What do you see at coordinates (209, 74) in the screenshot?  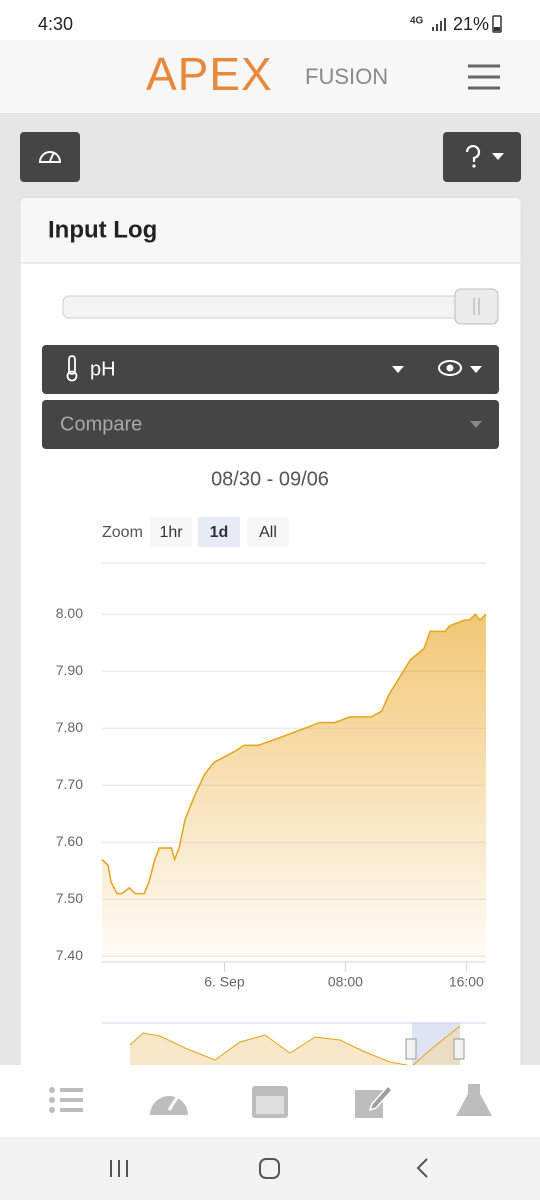 I see `logo-apex: APEX` at bounding box center [209, 74].